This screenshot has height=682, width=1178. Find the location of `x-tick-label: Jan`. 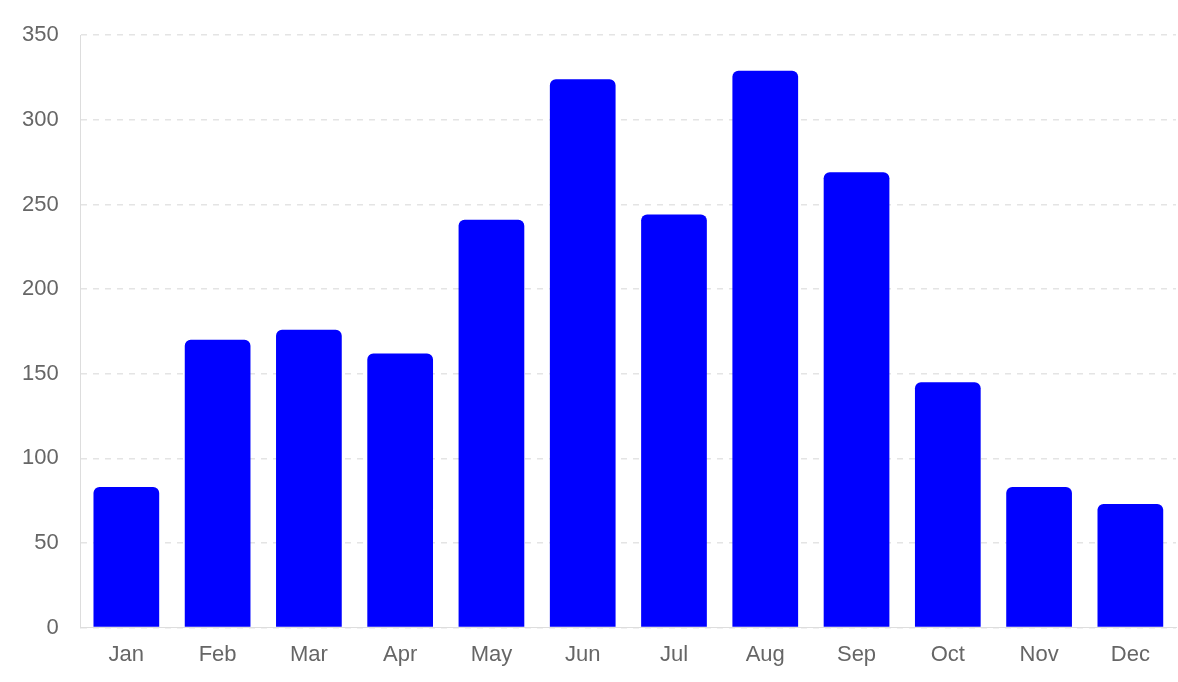

x-tick-label: Jan is located at coordinates (126, 653).